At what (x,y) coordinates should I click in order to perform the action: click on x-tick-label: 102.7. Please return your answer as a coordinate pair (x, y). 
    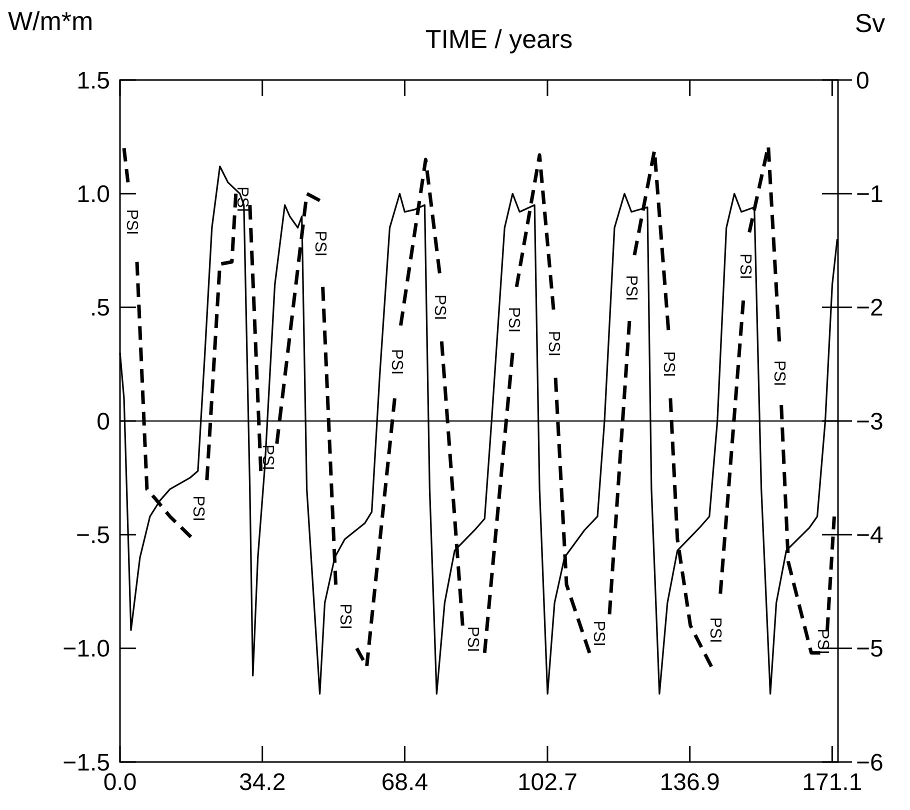
    Looking at the image, I should click on (547, 782).